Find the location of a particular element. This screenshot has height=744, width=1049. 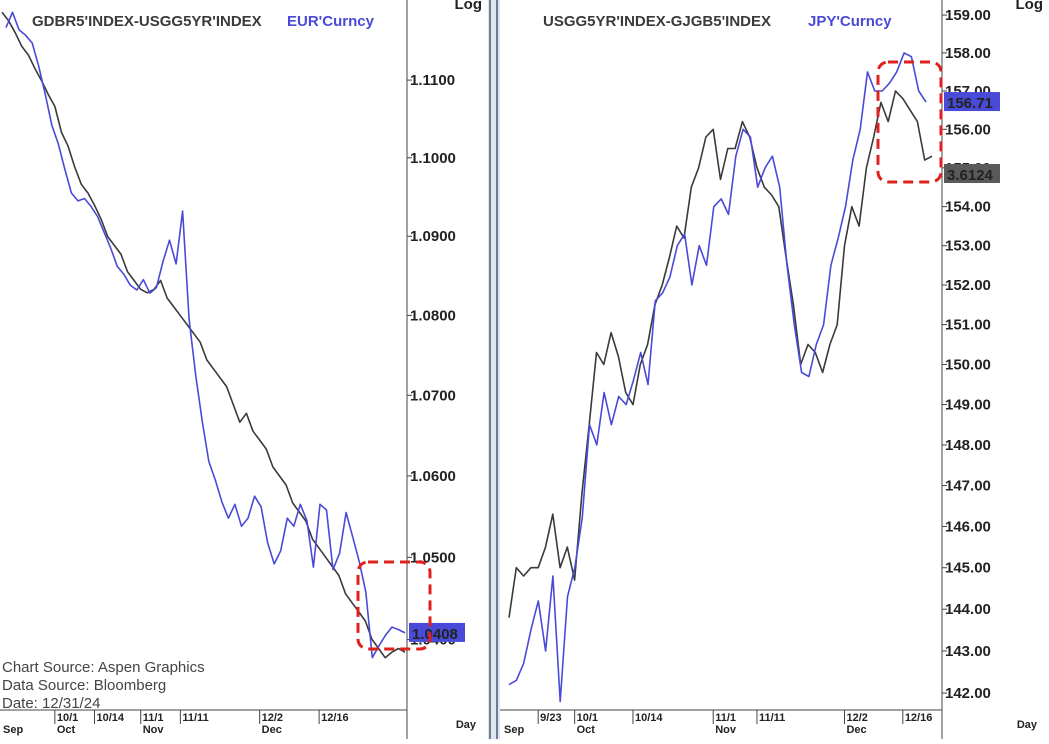

y-tick-label: 146.00 is located at coordinates (968, 527).